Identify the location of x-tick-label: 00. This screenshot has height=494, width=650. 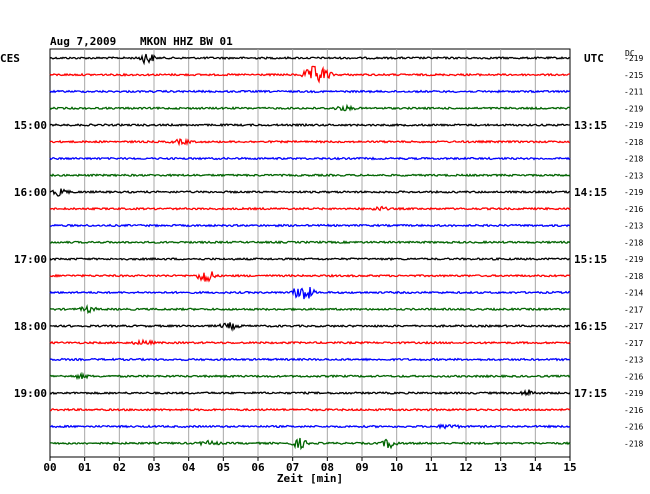
(49, 467).